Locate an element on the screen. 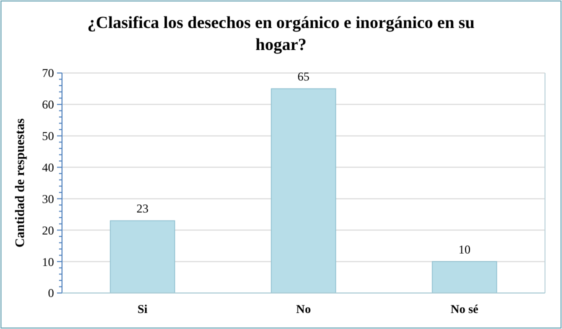 The width and height of the screenshot is (562, 329). data-label: 23 is located at coordinates (142, 209).